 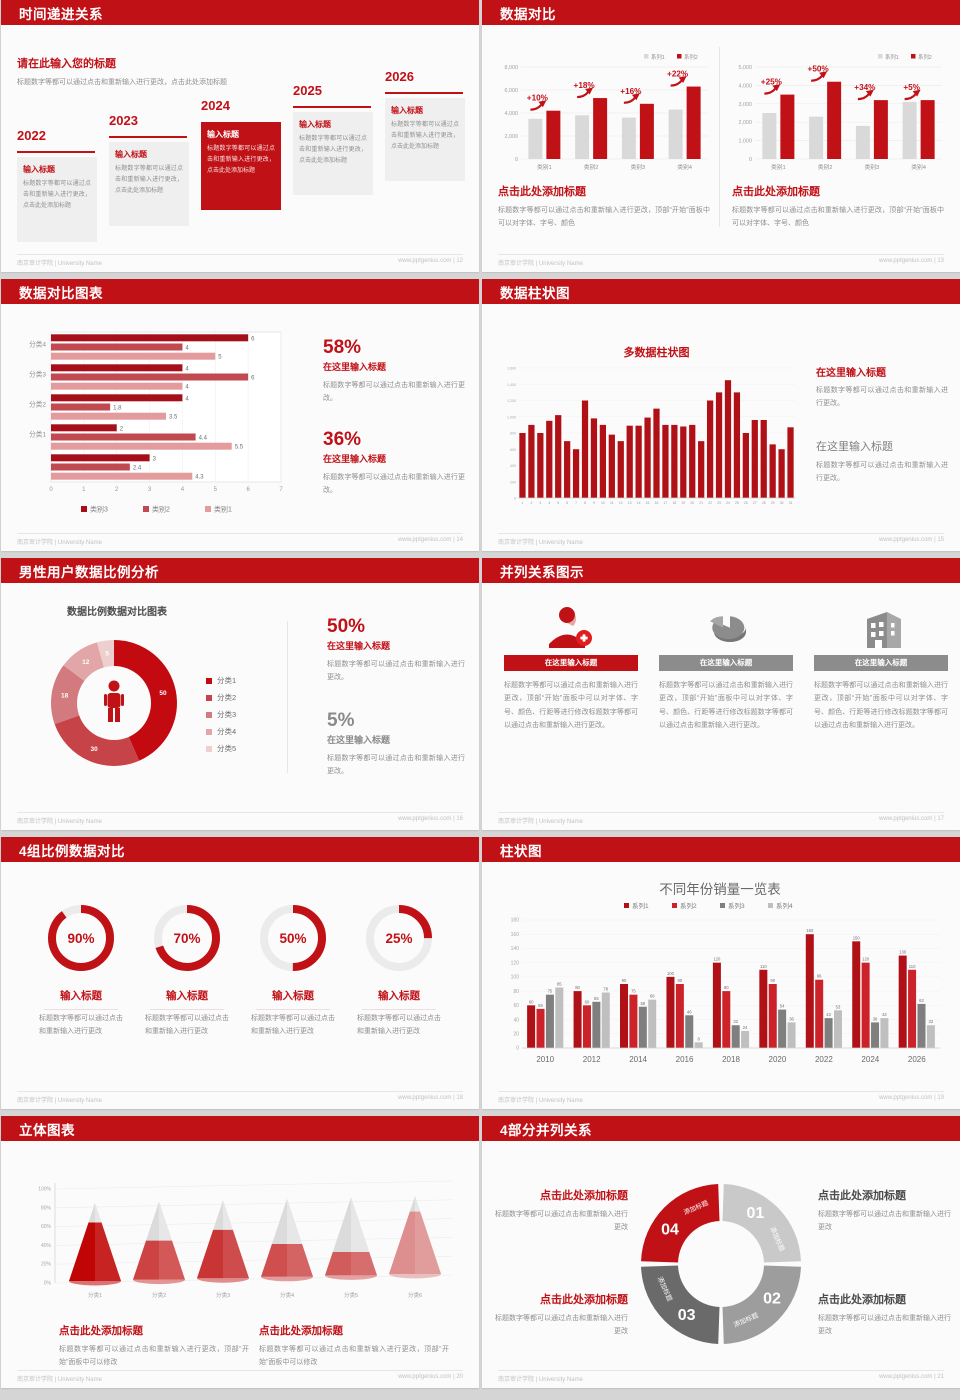 I want to click on title-divider, so click(x=399, y=1009).